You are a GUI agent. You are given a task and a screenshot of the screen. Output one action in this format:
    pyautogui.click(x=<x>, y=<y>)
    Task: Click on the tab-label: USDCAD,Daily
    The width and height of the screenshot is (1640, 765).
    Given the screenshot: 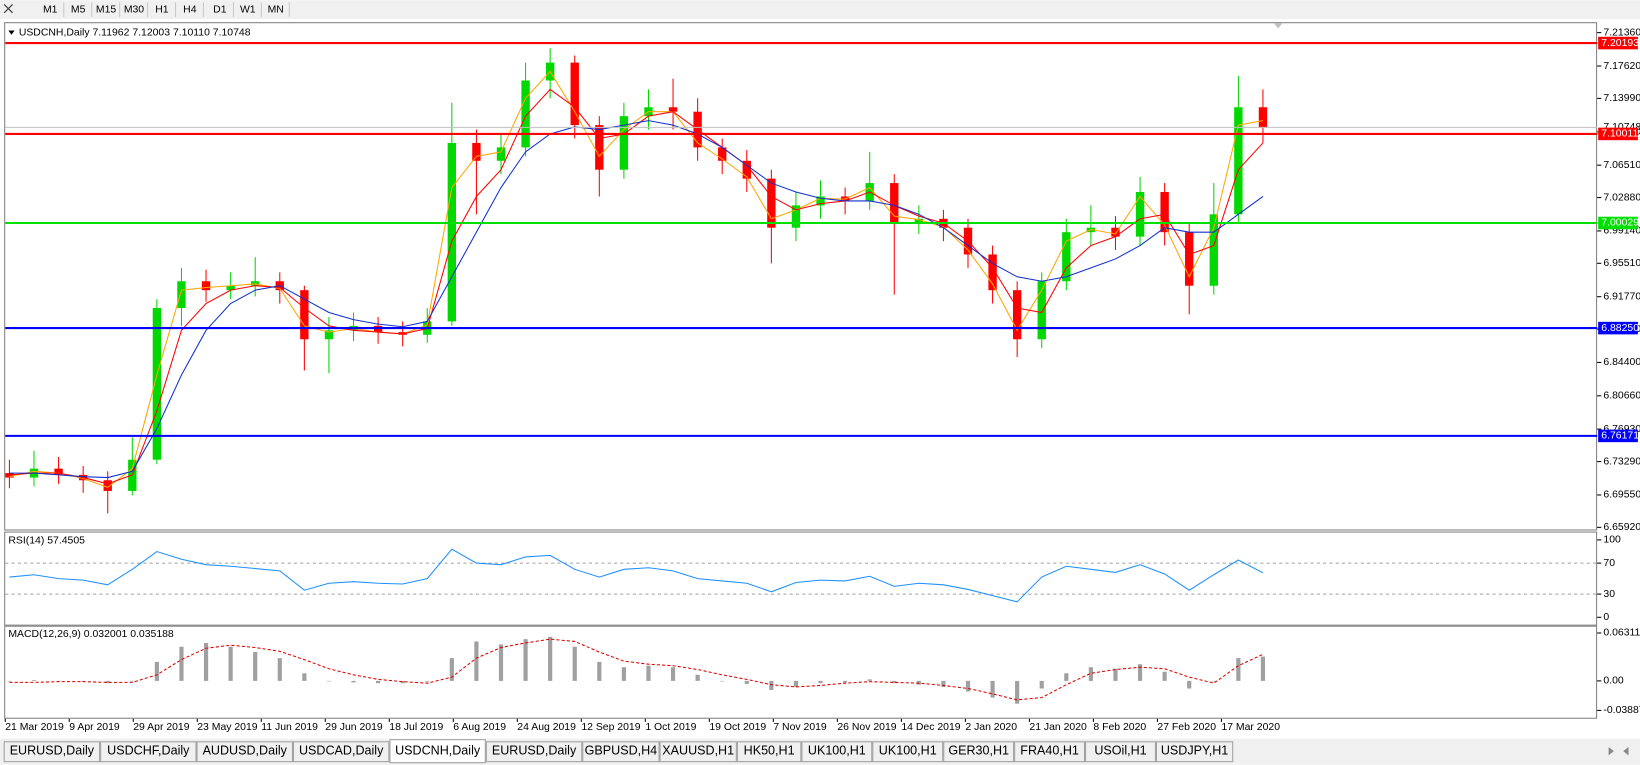 What is the action you would take?
    pyautogui.click(x=341, y=750)
    